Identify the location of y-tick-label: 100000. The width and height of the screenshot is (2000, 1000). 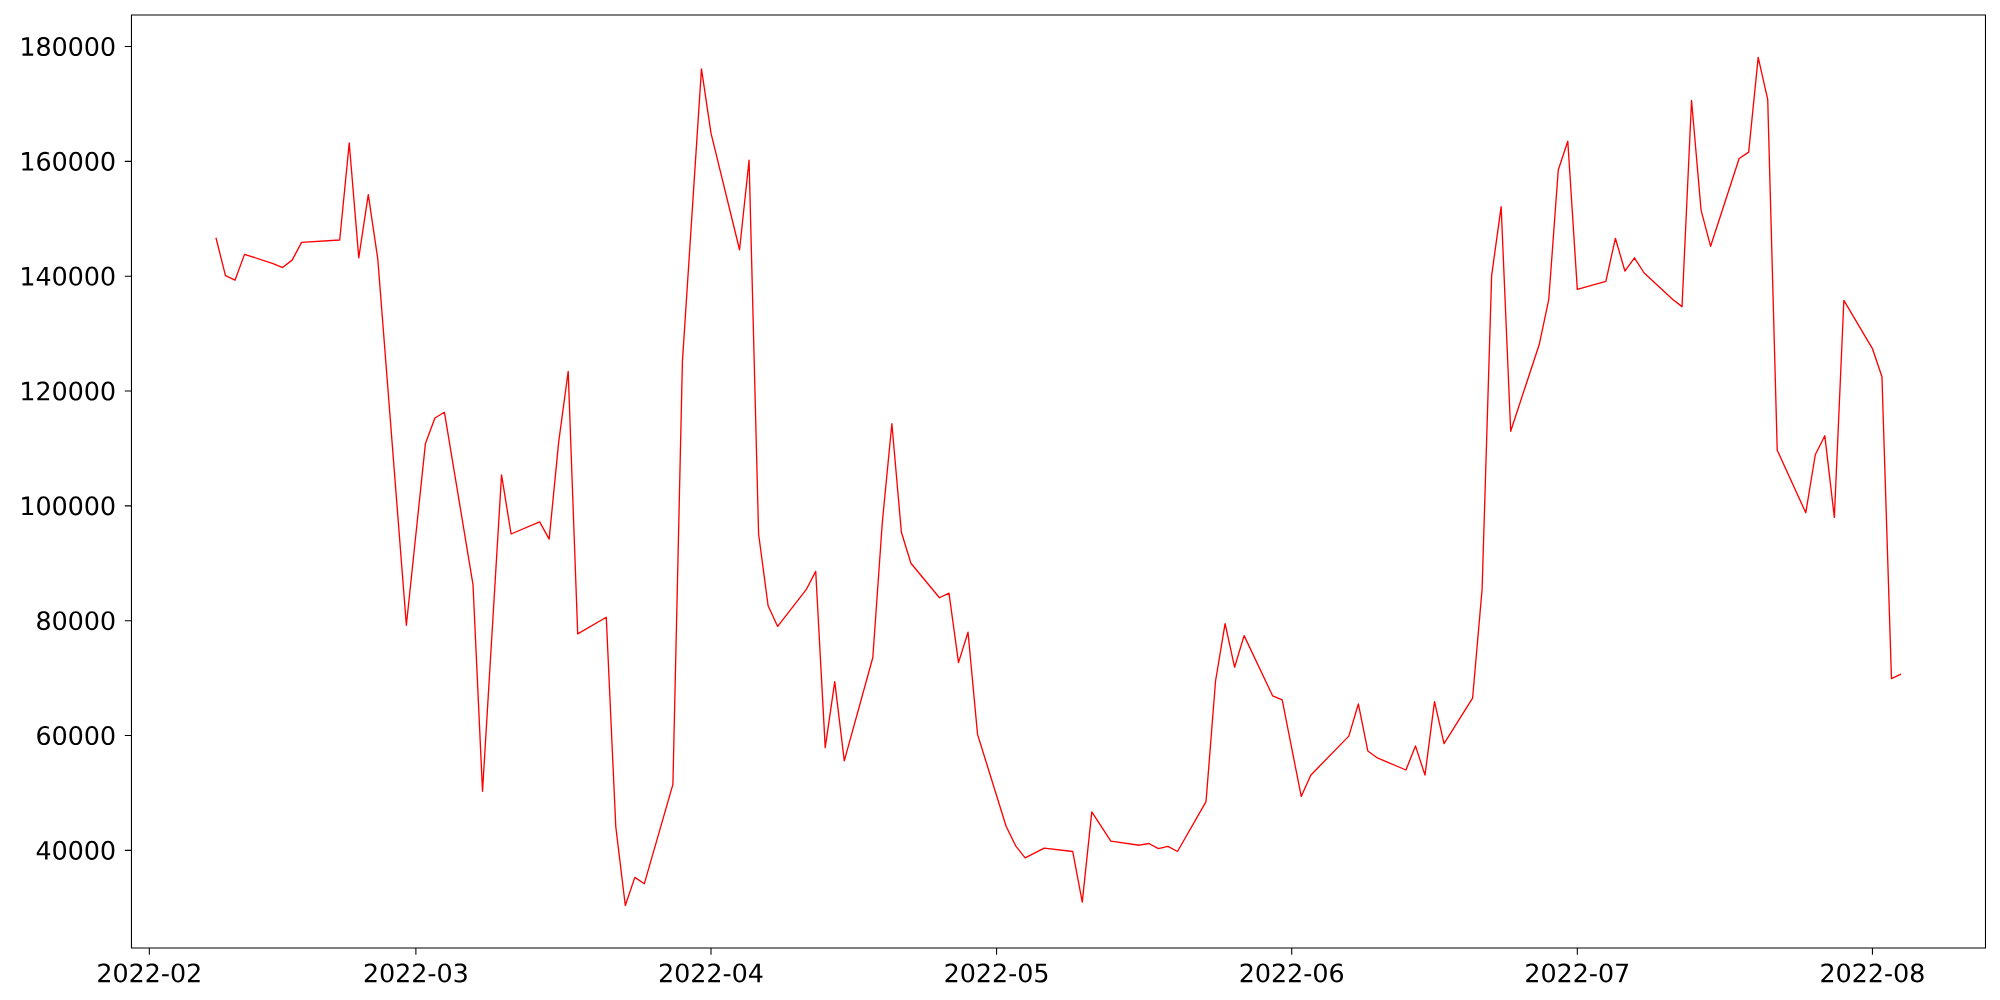
(68, 506).